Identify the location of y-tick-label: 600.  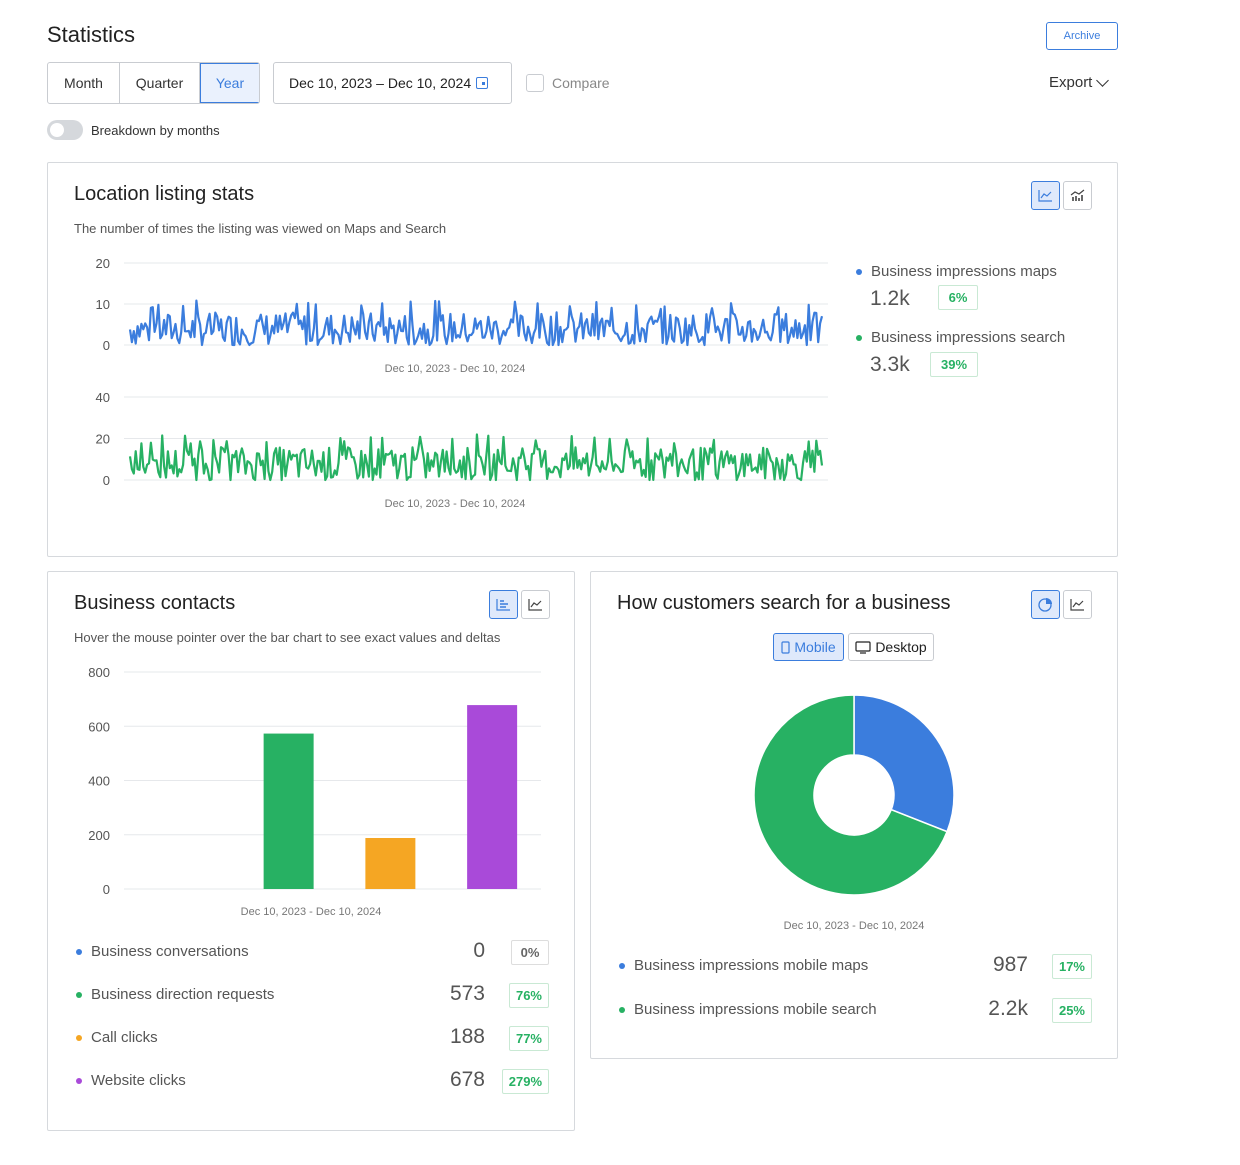
(99, 726).